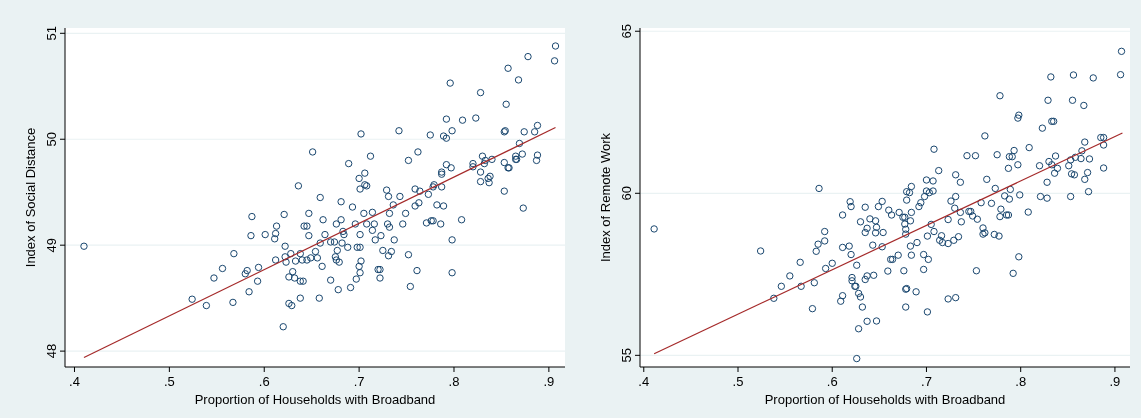 Image resolution: width=1141 pixels, height=418 pixels. What do you see at coordinates (626, 31) in the screenshot?
I see `y-tick-label: 65` at bounding box center [626, 31].